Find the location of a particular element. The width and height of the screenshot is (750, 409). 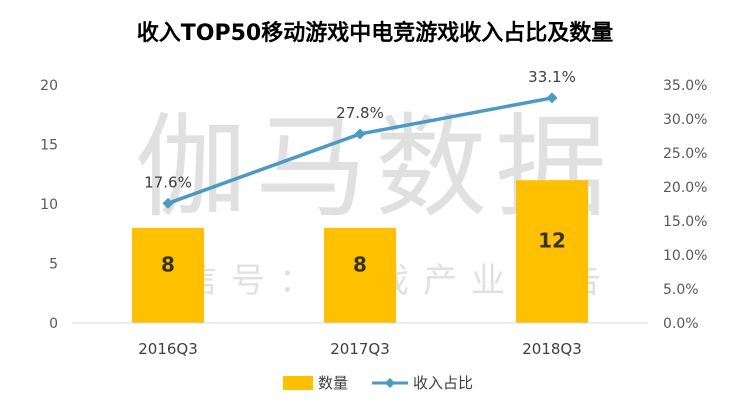

right-axis-tick-label: 35.0% is located at coordinates (685, 86).